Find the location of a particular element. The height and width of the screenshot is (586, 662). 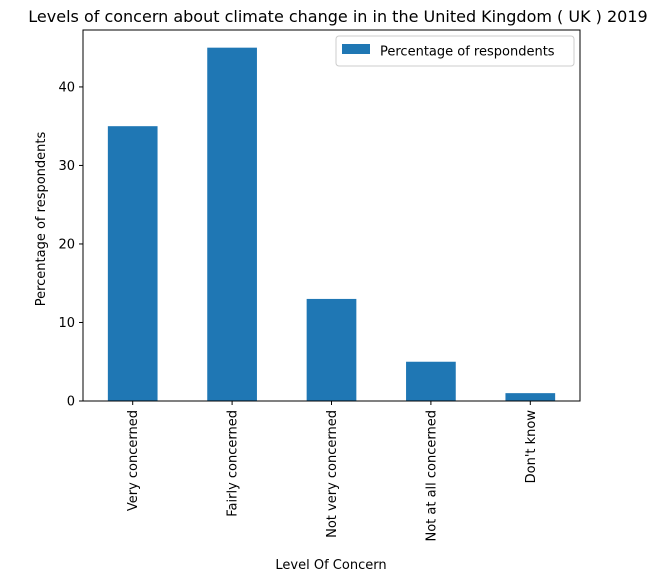

x-tick-label: Very concerned is located at coordinates (133, 460).